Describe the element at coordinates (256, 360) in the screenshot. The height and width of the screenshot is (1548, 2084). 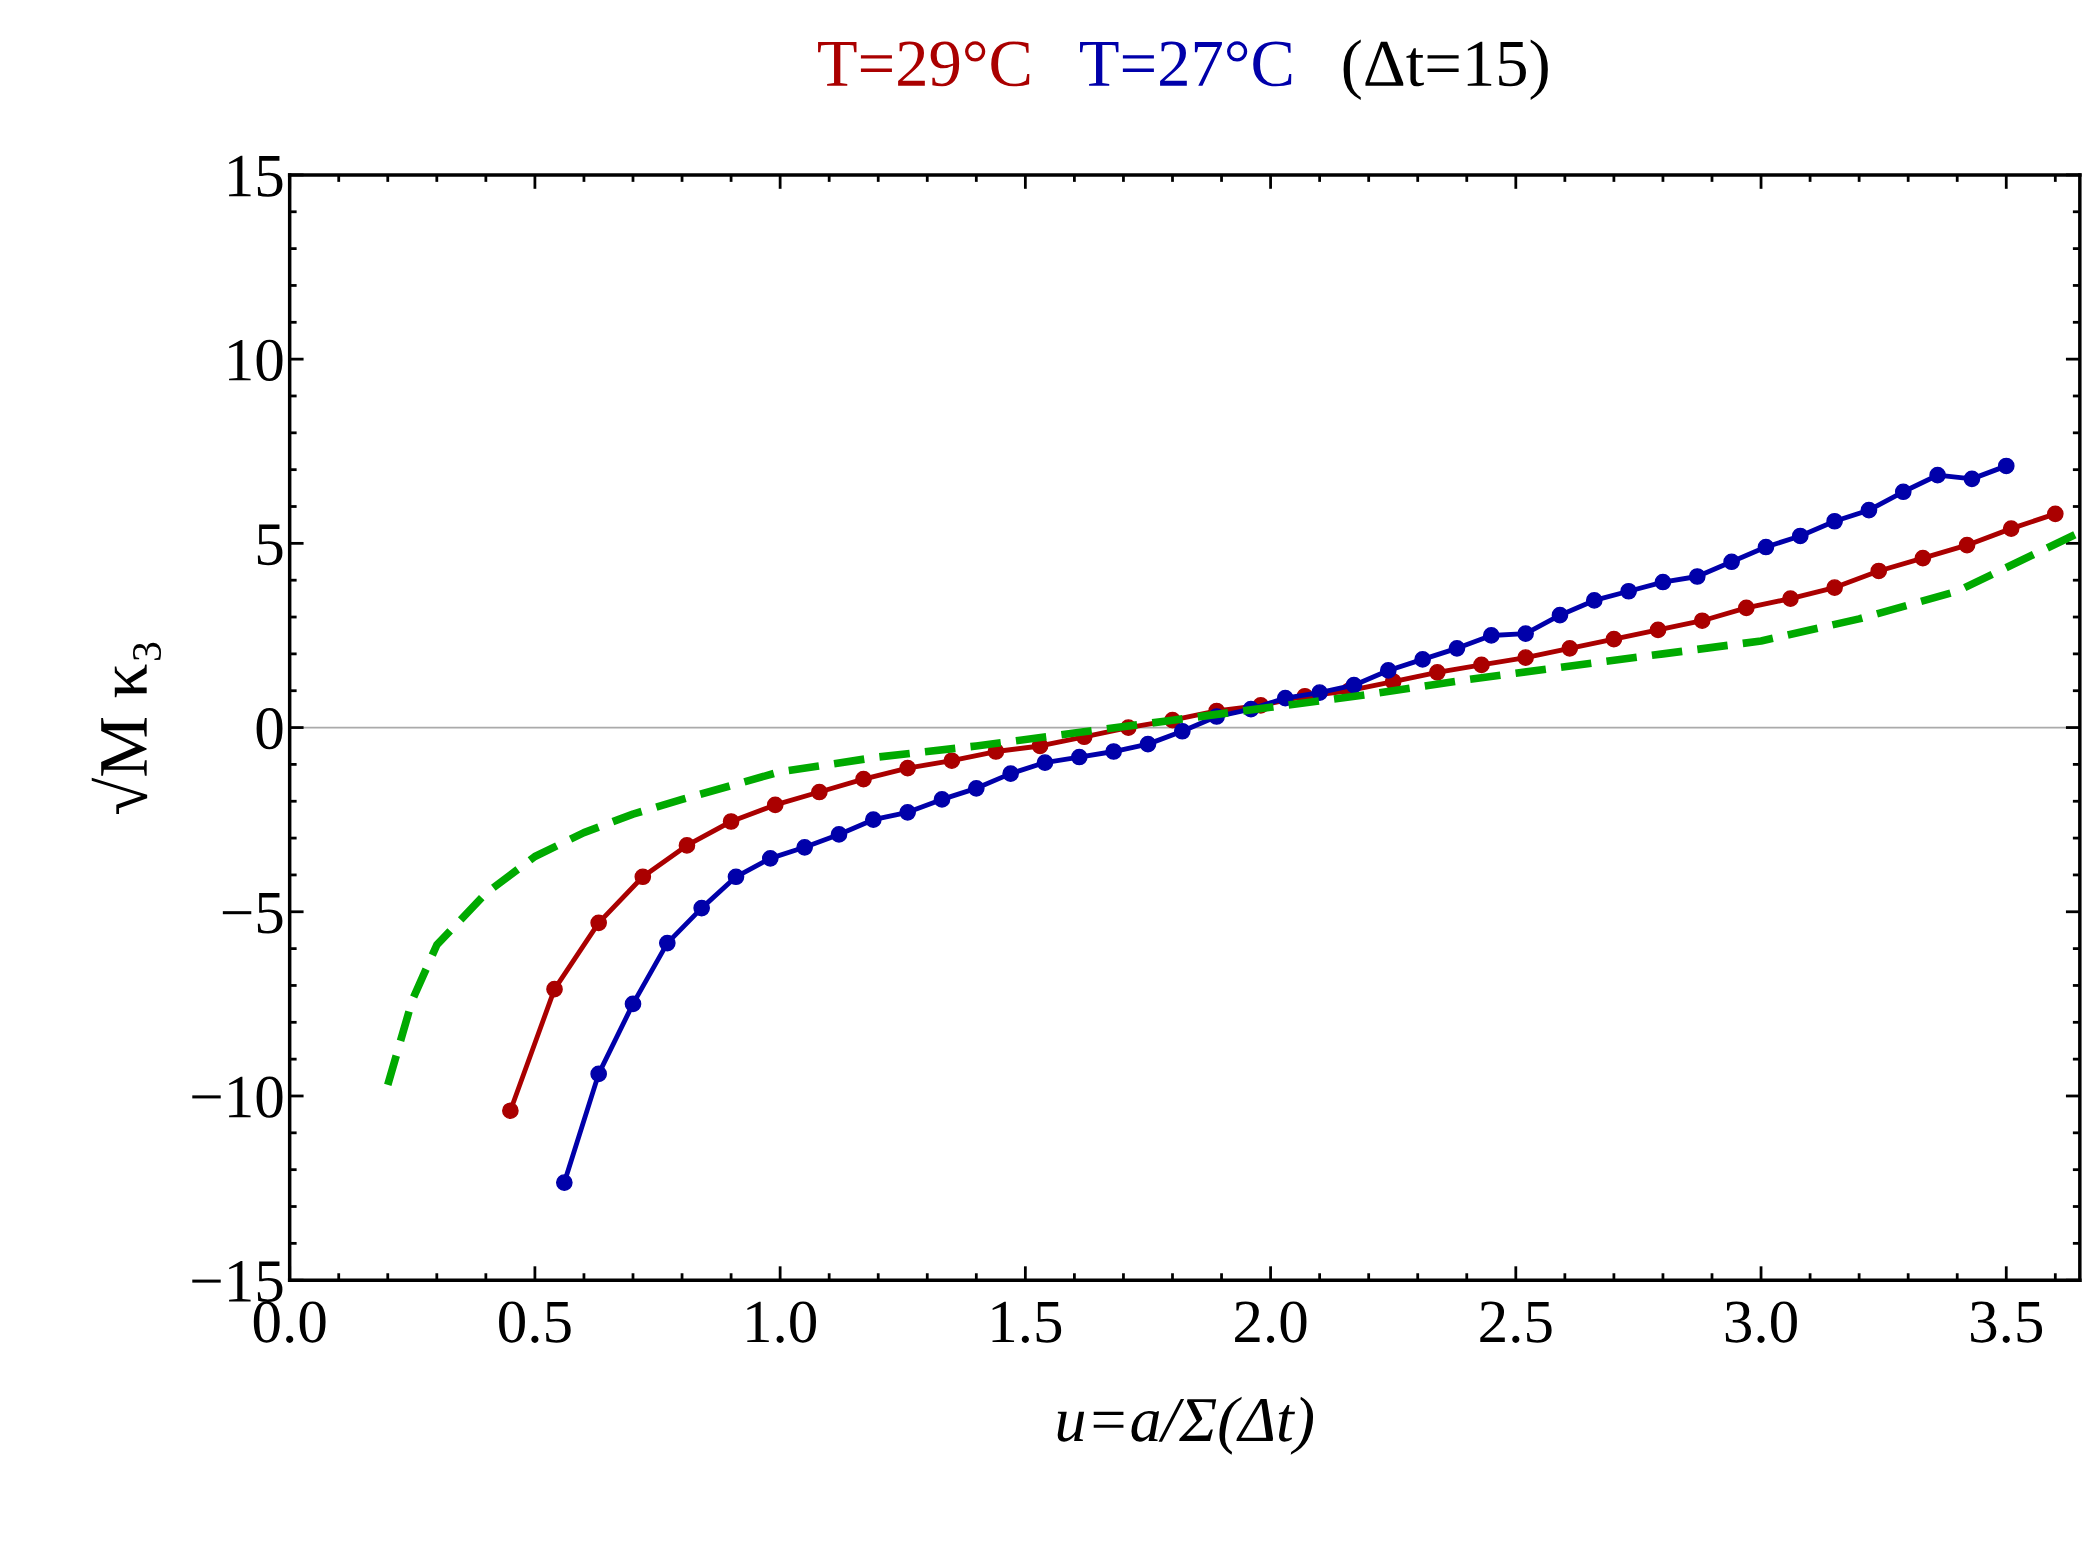
I see `y-tick-label: 10` at that location.